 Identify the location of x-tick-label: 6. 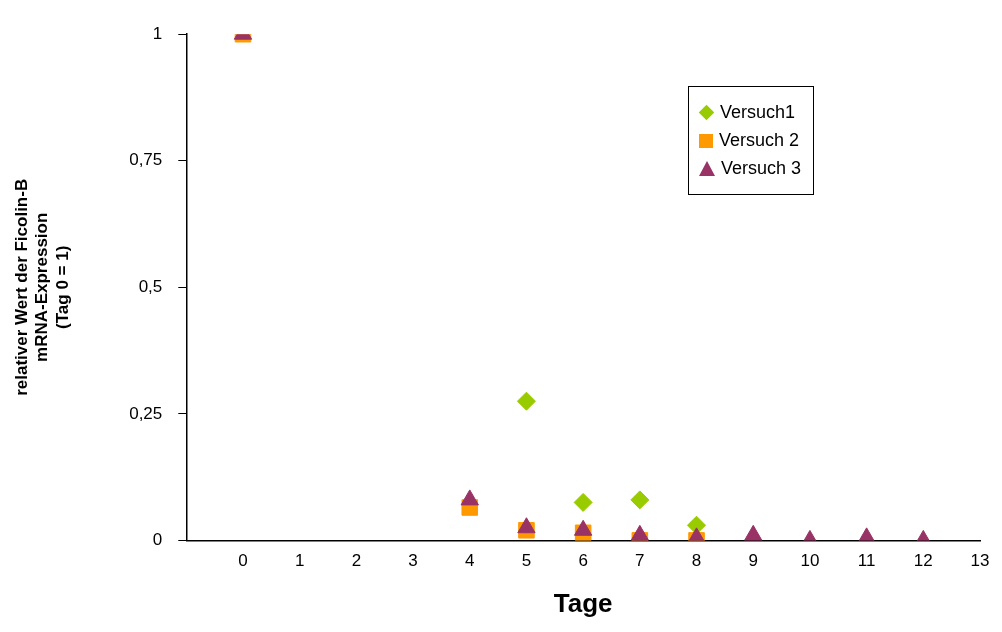
(583, 561).